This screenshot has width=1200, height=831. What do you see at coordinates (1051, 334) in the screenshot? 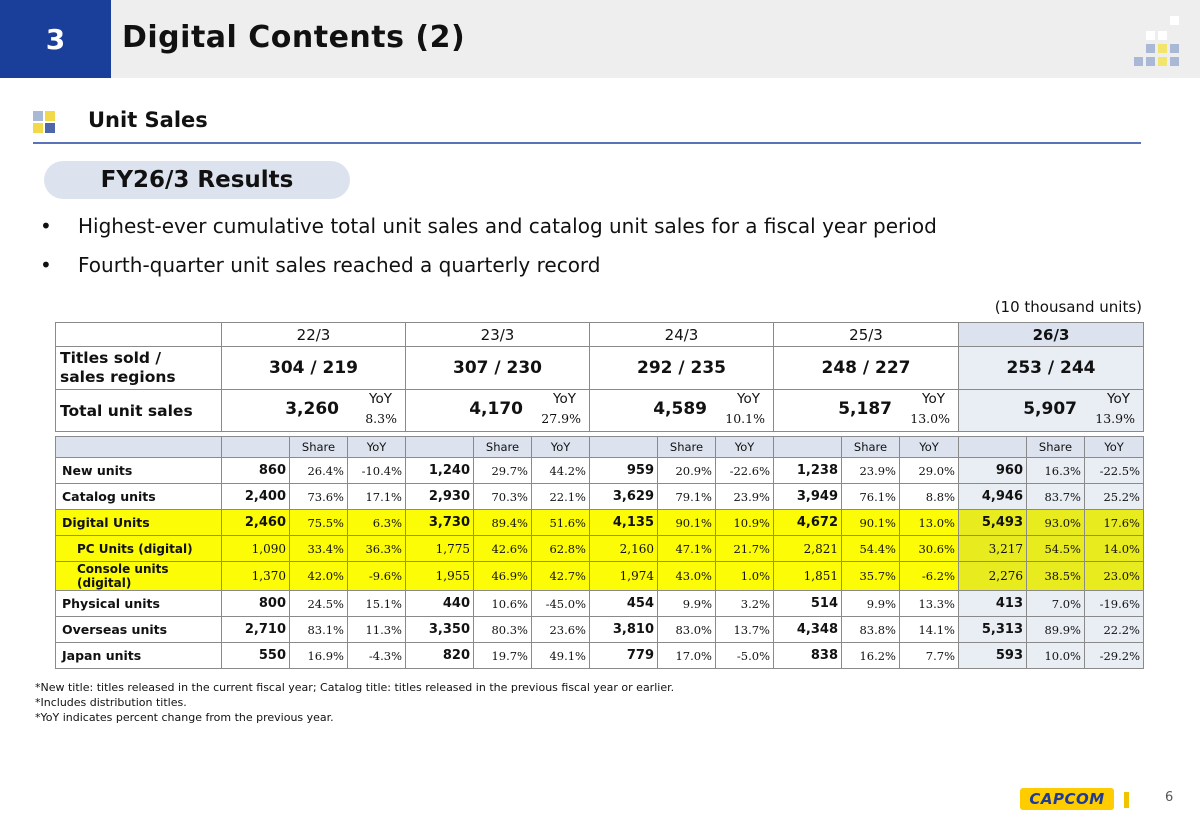
I see `year-header-current: 26/3` at bounding box center [1051, 334].